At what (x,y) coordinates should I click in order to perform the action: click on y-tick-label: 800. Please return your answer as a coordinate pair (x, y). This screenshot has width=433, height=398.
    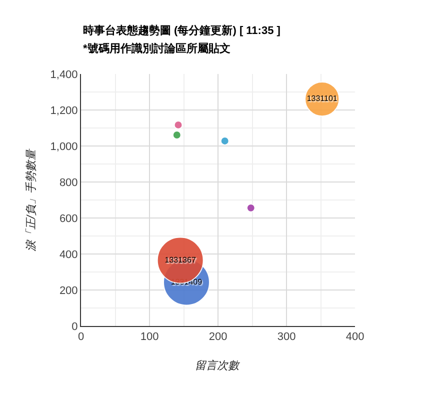
    Looking at the image, I should click on (68, 182).